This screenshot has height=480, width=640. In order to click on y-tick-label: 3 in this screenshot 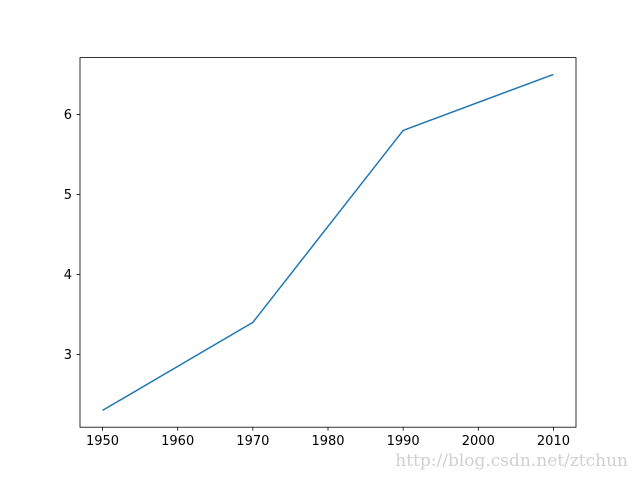, I will do `click(68, 355)`.